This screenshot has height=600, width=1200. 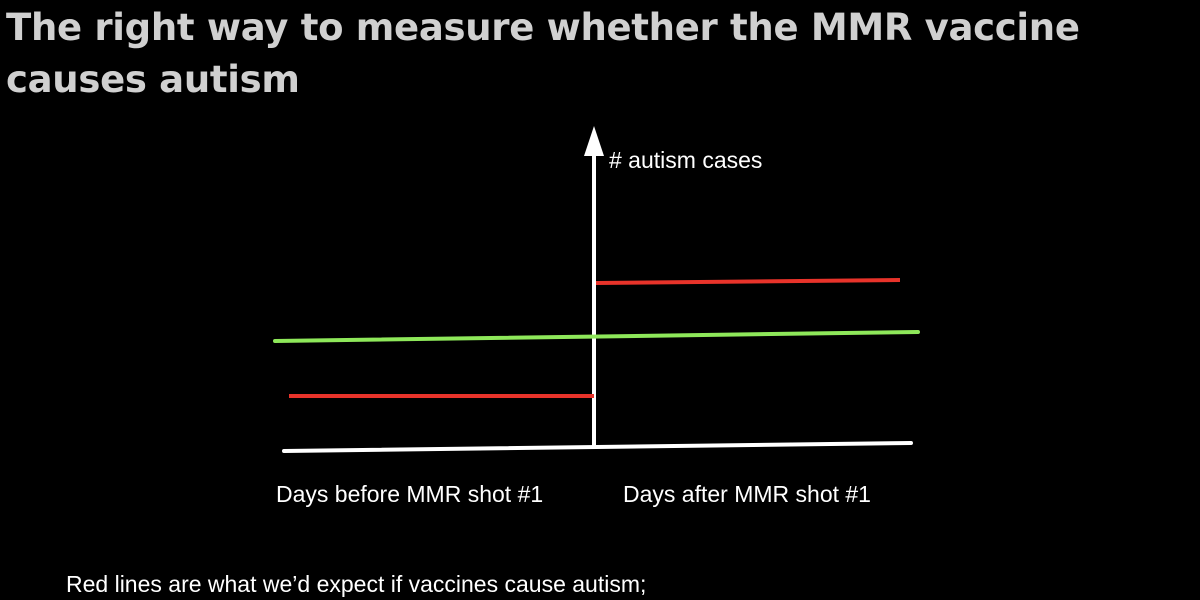 What do you see at coordinates (685, 160) in the screenshot?
I see `y-axis-label: # autism cases` at bounding box center [685, 160].